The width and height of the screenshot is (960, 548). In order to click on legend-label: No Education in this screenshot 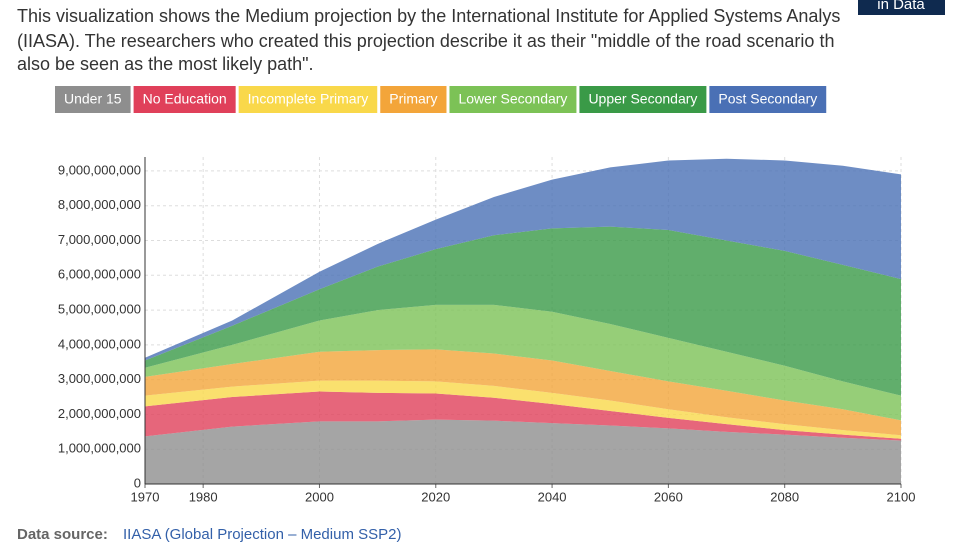, I will do `click(185, 99)`.